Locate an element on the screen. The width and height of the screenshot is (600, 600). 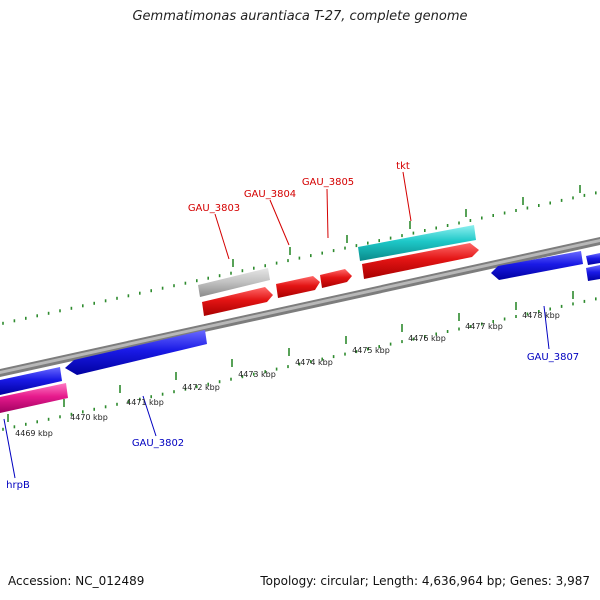
ruler-label: 4471 kbp is located at coordinates (145, 402).